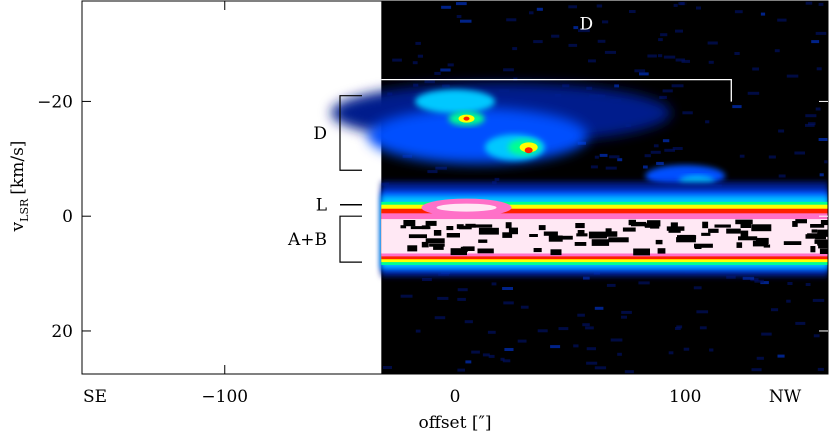  Describe the element at coordinates (18, 168) in the screenshot. I see `y-axis-label-unit: [km/s]` at that location.